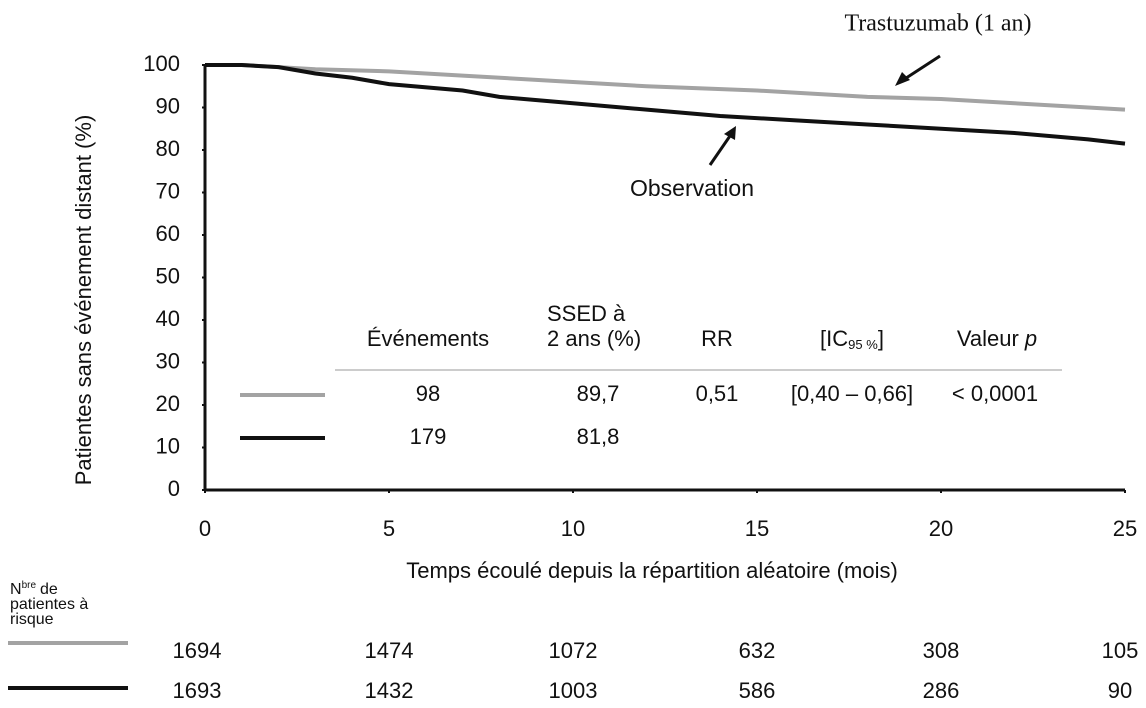 The height and width of the screenshot is (708, 1146). What do you see at coordinates (598, 436) in the screenshot?
I see `table-cell: 81,8` at bounding box center [598, 436].